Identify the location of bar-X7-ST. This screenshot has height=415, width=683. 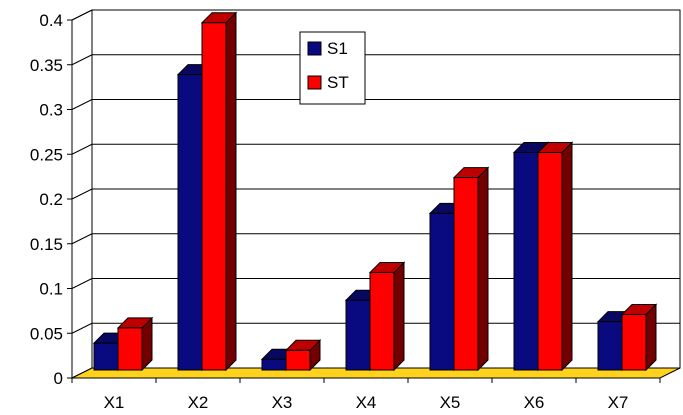
(639, 337).